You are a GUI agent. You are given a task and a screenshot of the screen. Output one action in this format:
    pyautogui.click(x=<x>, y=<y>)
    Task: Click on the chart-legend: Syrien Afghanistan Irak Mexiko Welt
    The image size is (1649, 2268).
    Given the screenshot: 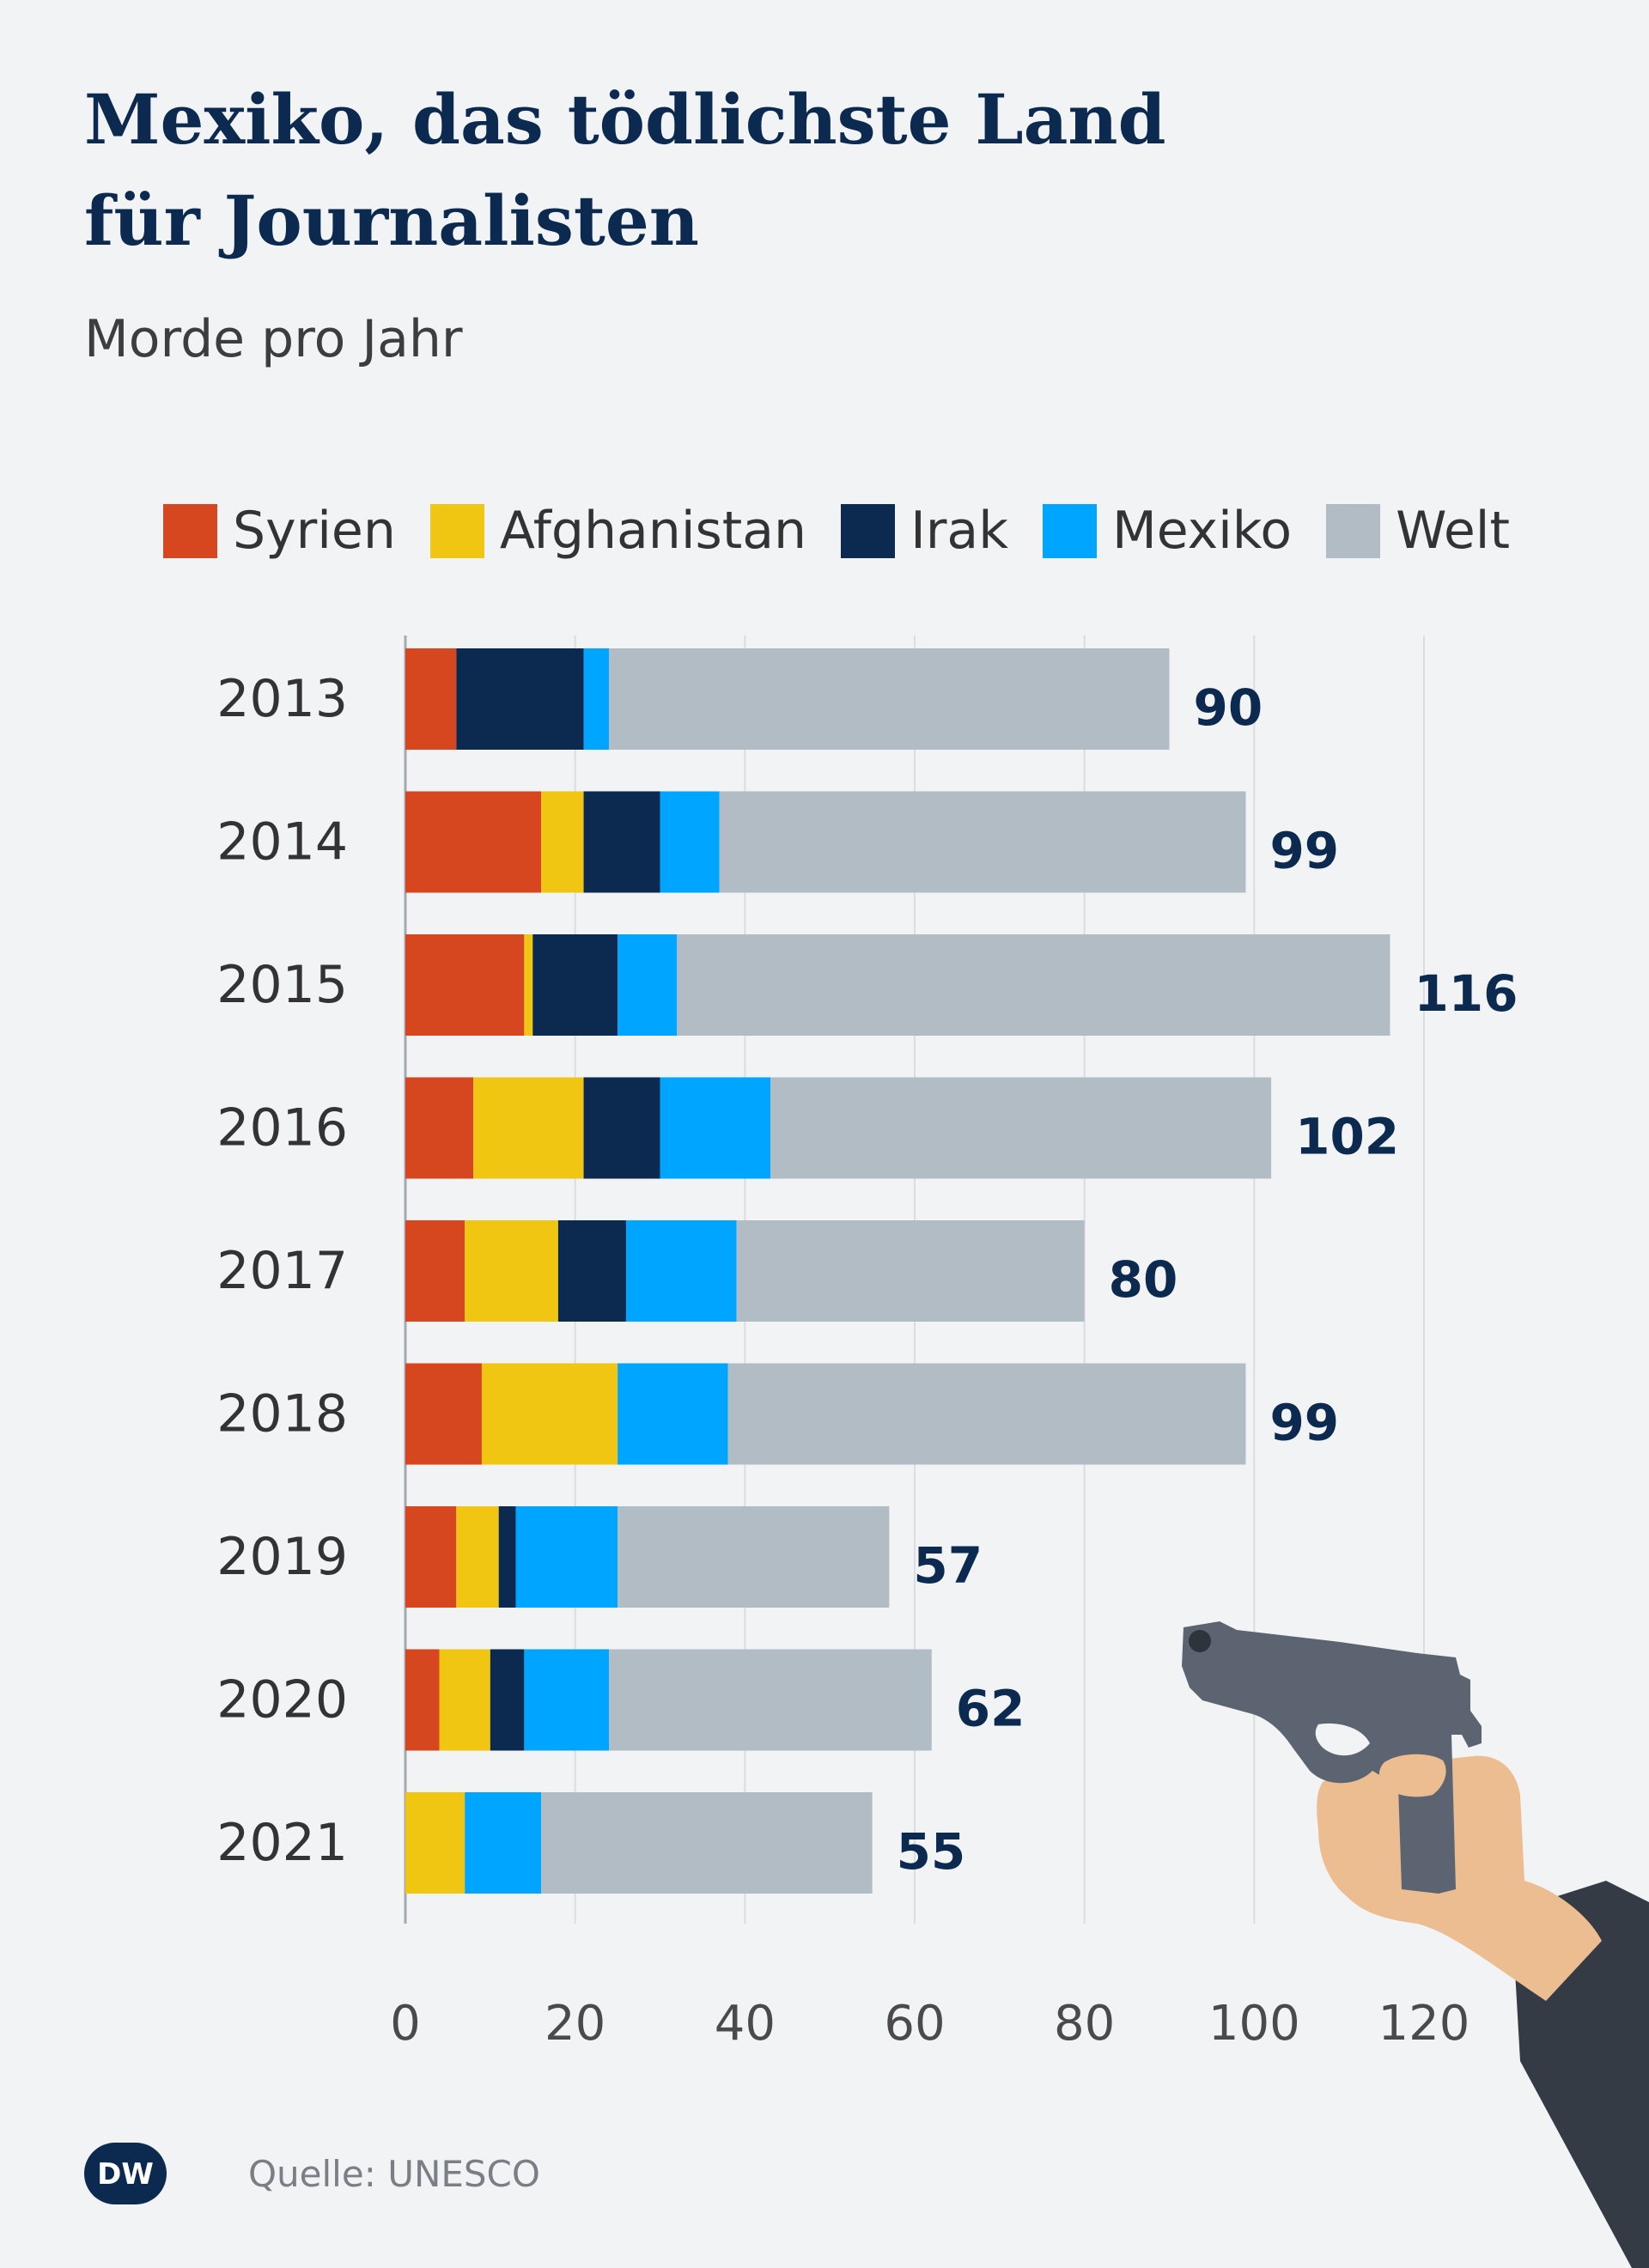 What is the action you would take?
    pyautogui.click(x=854, y=530)
    